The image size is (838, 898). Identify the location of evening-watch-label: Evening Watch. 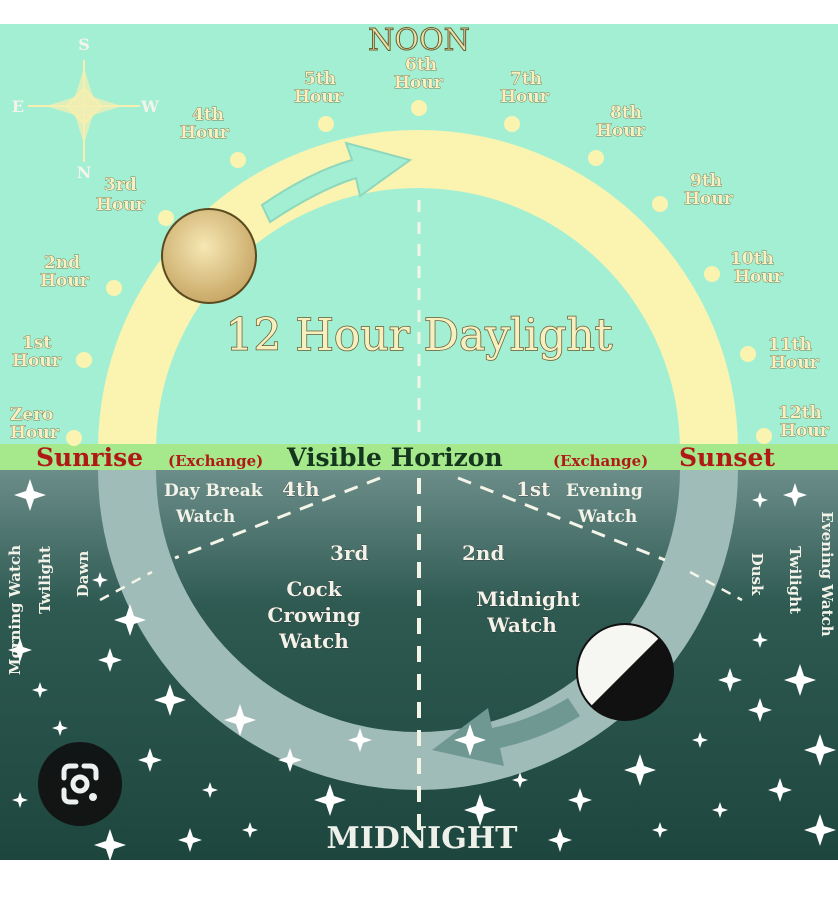
(827, 573).